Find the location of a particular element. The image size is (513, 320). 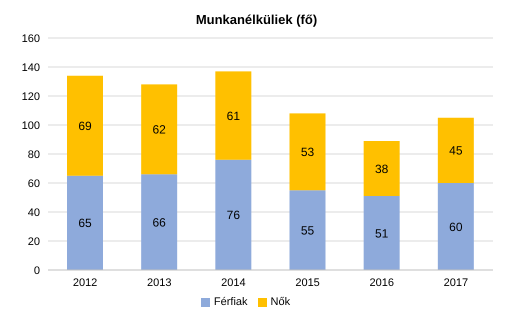

y-tick-label: 100 is located at coordinates (31, 126).